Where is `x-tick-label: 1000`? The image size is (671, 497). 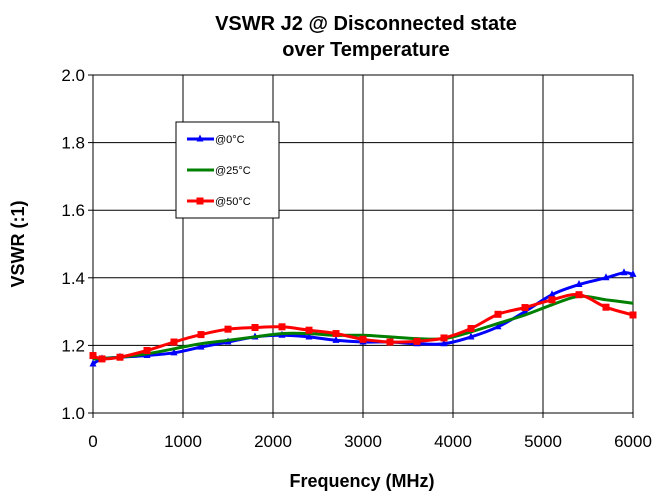 x-tick-label: 1000 is located at coordinates (183, 441).